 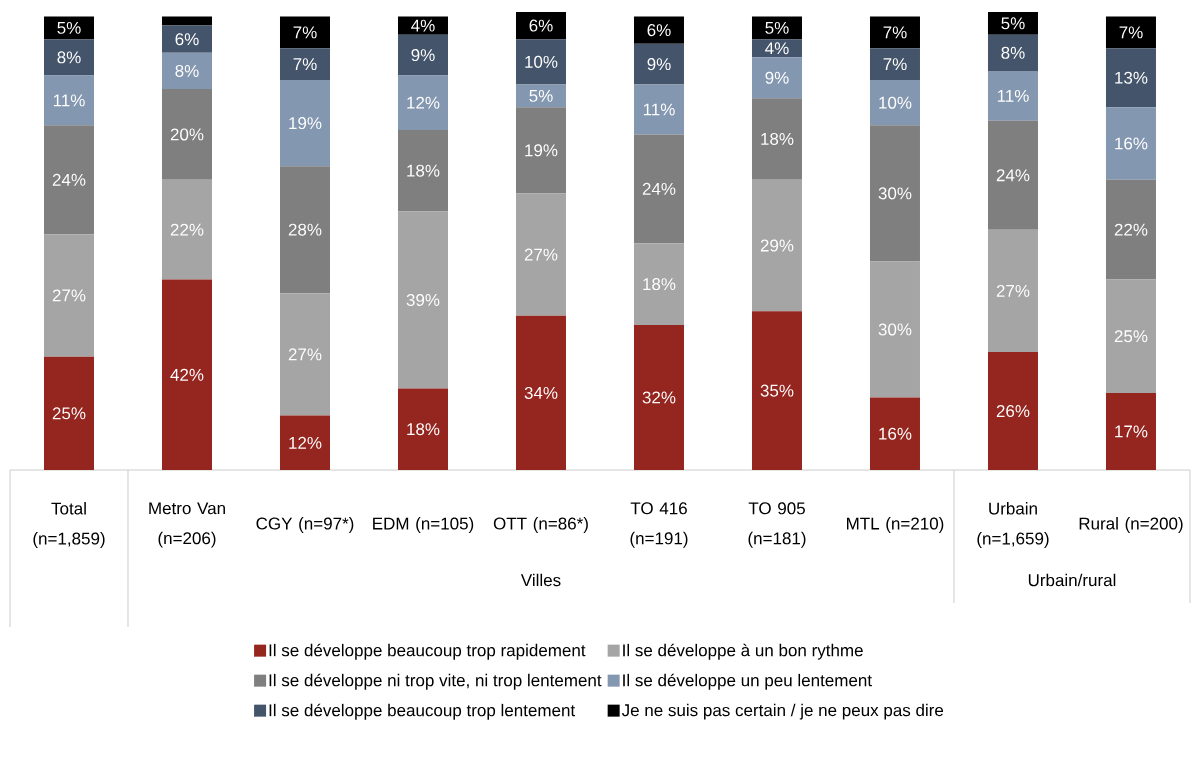 I want to click on x-tick-label: Metro Van (n=206), so click(x=187, y=525).